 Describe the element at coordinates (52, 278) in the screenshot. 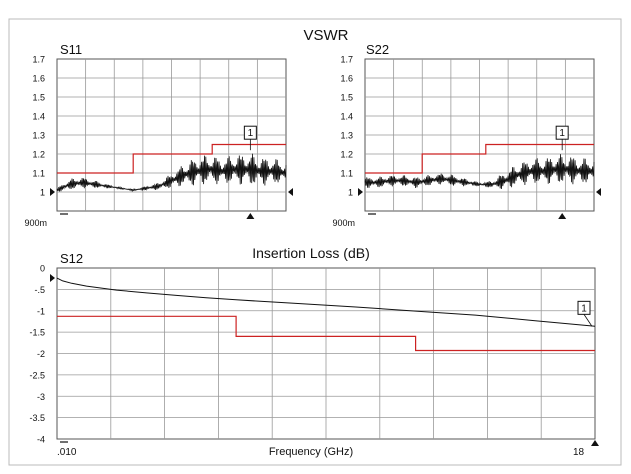

I see `s12-ref-left-icon` at that location.